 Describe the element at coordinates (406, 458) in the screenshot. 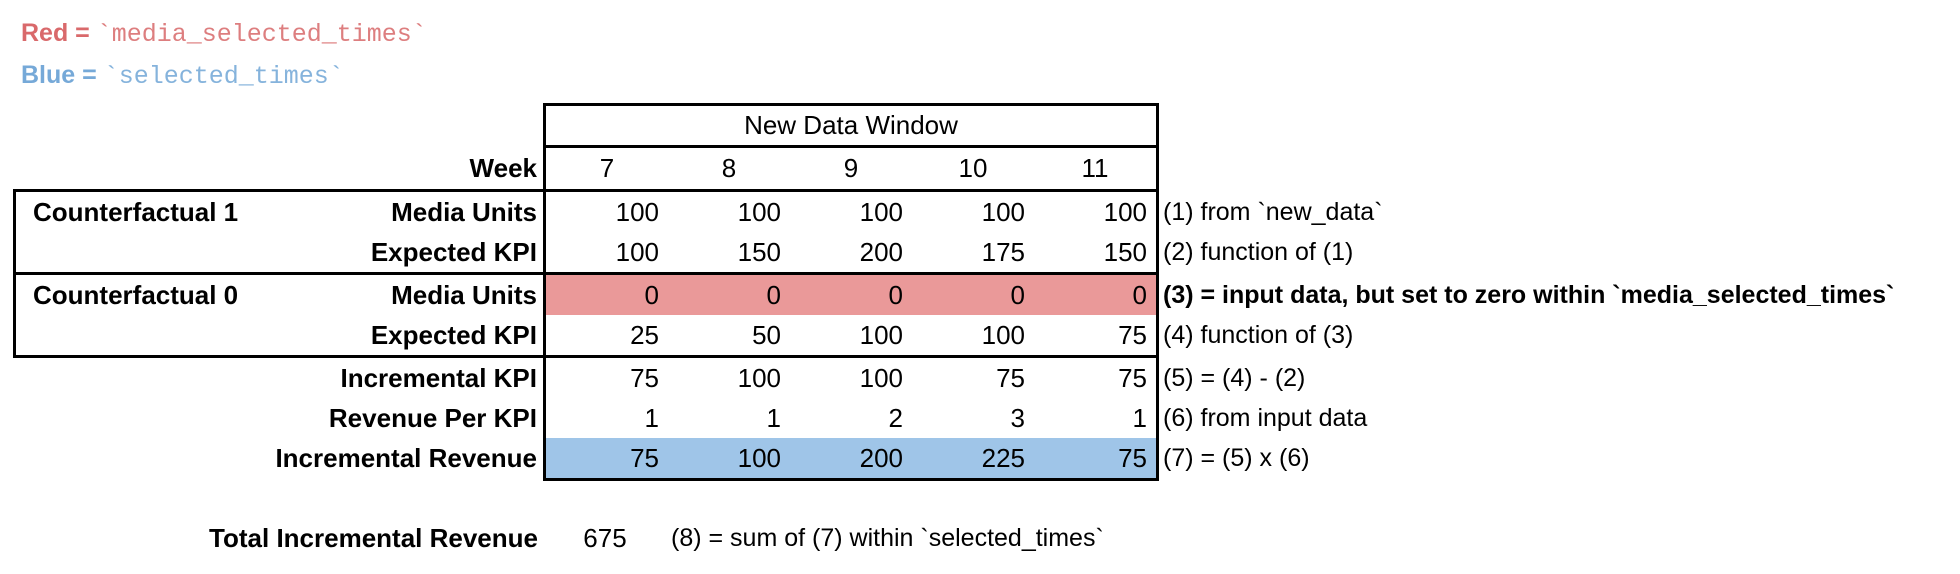

I see `row-label-incremental-revenue: Incremental Revenue` at that location.